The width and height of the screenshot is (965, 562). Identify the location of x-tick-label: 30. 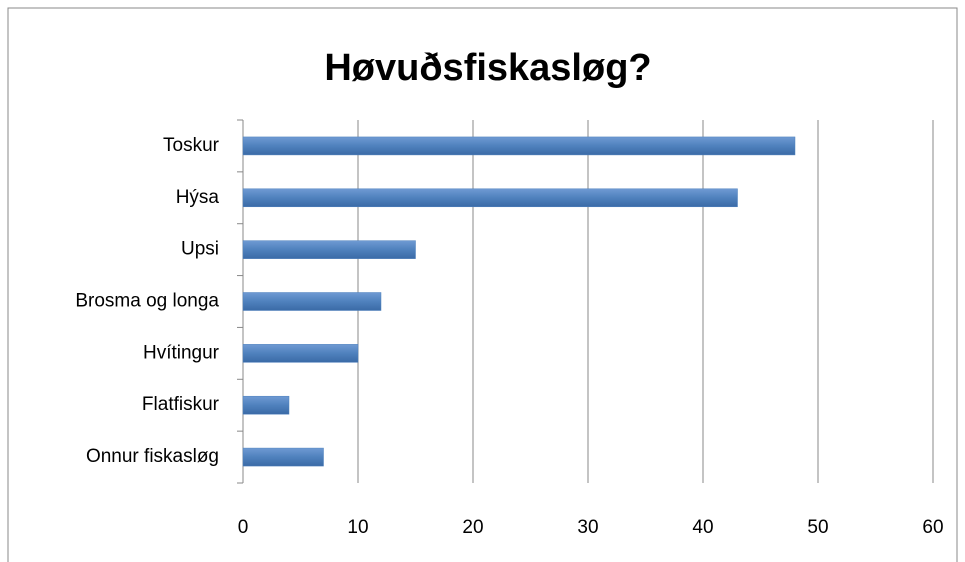
(587, 527).